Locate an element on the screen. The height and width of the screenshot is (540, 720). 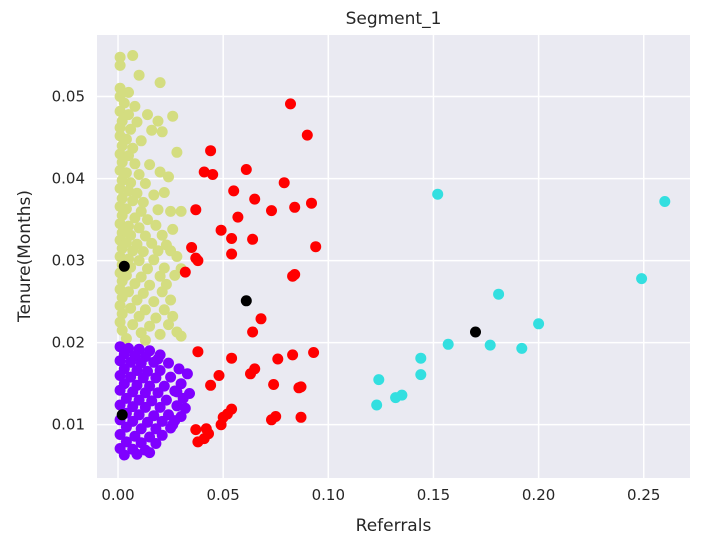
y-tick-labels: 0.01 0.02 0.03 0.04 0.05 is located at coordinates (68, 261).